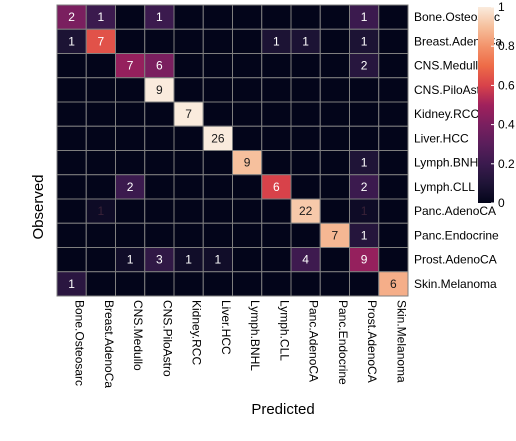  I want to click on x-axis-title: Predicted, so click(282, 409).